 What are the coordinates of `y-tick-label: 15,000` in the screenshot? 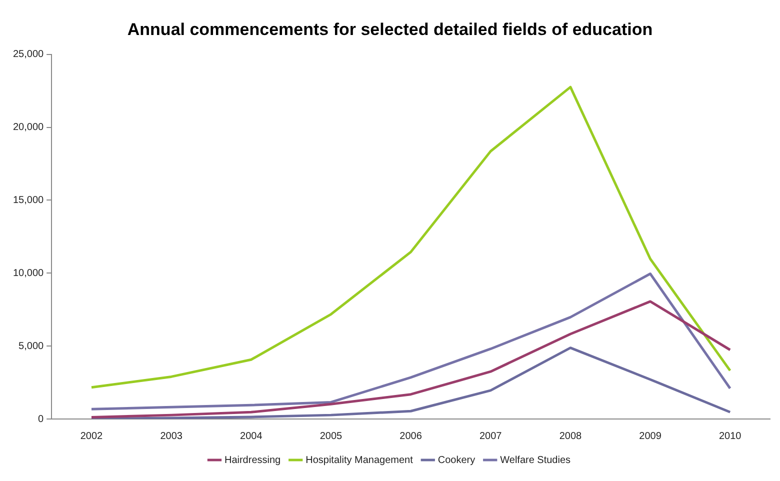 It's located at (28, 200).